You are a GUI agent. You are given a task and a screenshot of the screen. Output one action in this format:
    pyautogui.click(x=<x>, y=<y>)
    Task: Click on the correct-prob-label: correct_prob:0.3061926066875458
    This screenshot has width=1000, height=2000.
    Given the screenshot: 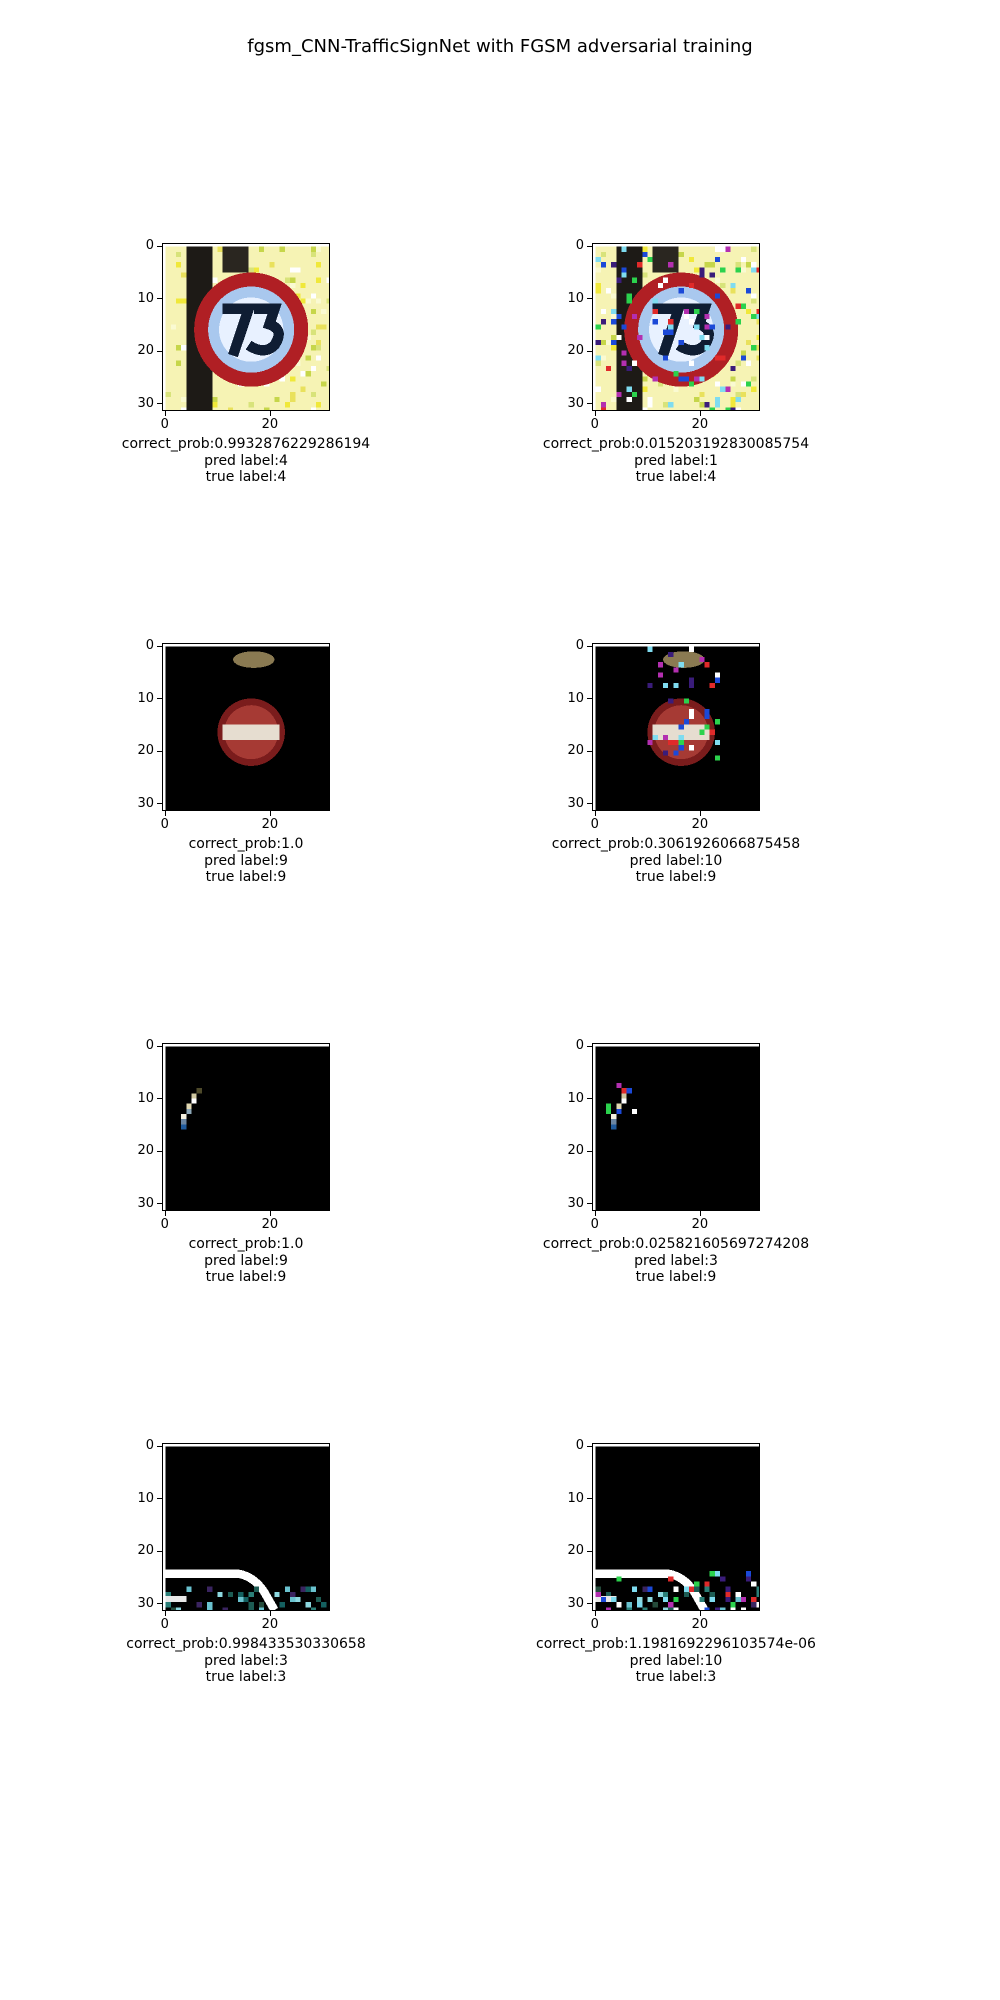 What is the action you would take?
    pyautogui.click(x=676, y=844)
    